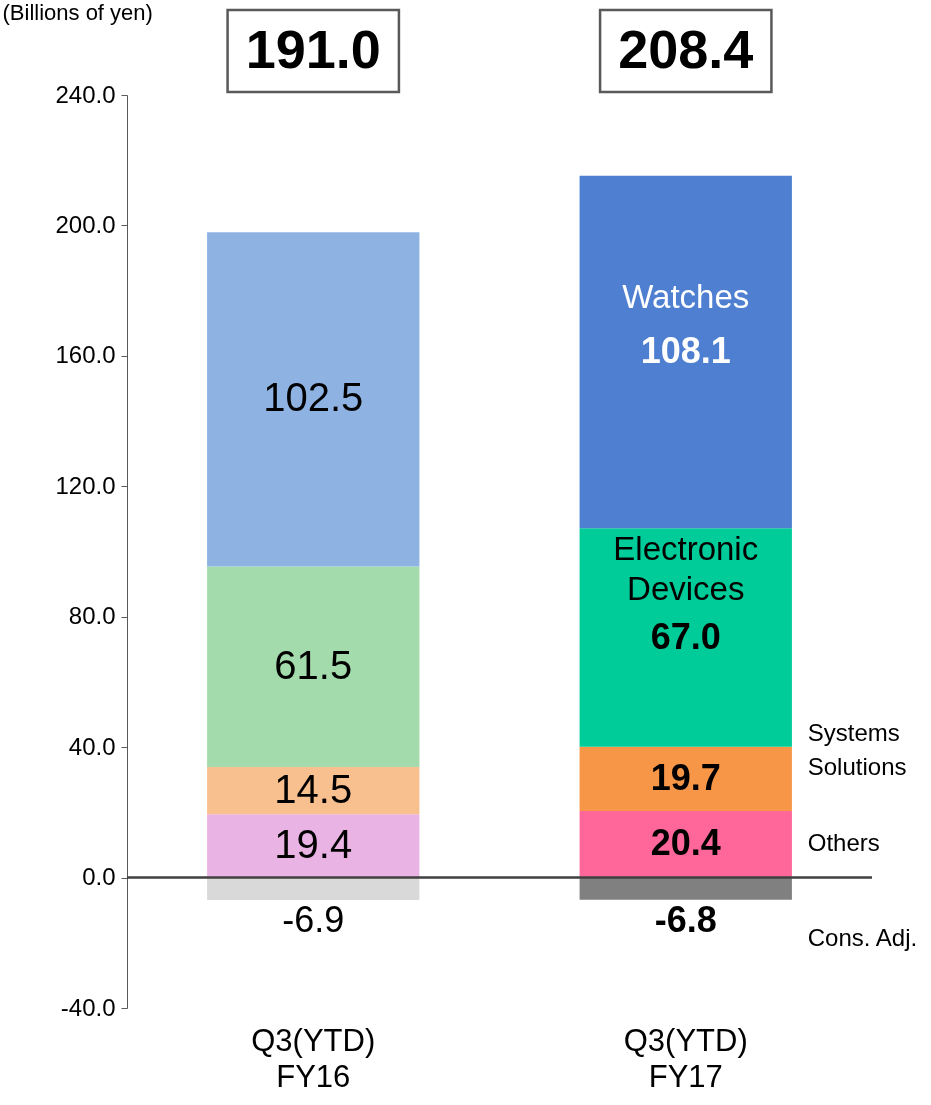 This screenshot has height=1105, width=931. What do you see at coordinates (686, 568) in the screenshot?
I see `series-label: Electronic Devices` at bounding box center [686, 568].